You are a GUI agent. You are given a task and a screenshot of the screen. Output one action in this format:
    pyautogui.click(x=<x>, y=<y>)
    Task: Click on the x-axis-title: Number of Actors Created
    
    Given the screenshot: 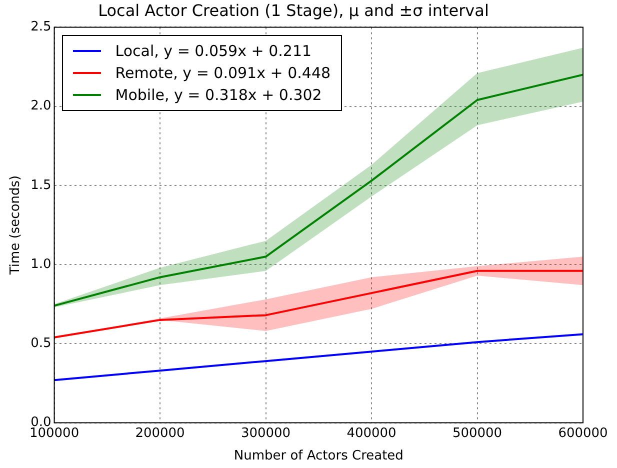 What is the action you would take?
    pyautogui.click(x=319, y=456)
    